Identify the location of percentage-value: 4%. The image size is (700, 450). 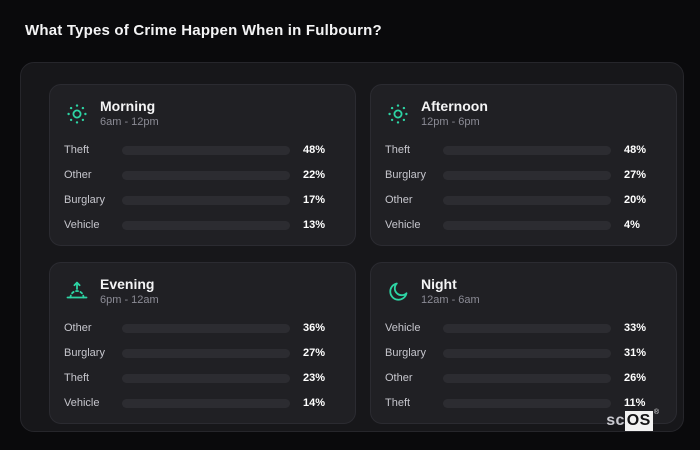
(632, 225).